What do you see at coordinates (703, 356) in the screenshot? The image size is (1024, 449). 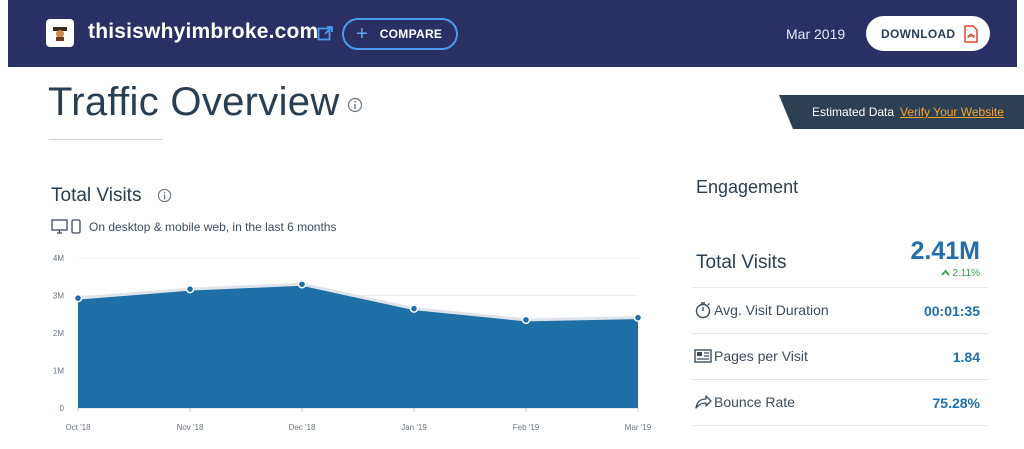 I see `pages-icon` at bounding box center [703, 356].